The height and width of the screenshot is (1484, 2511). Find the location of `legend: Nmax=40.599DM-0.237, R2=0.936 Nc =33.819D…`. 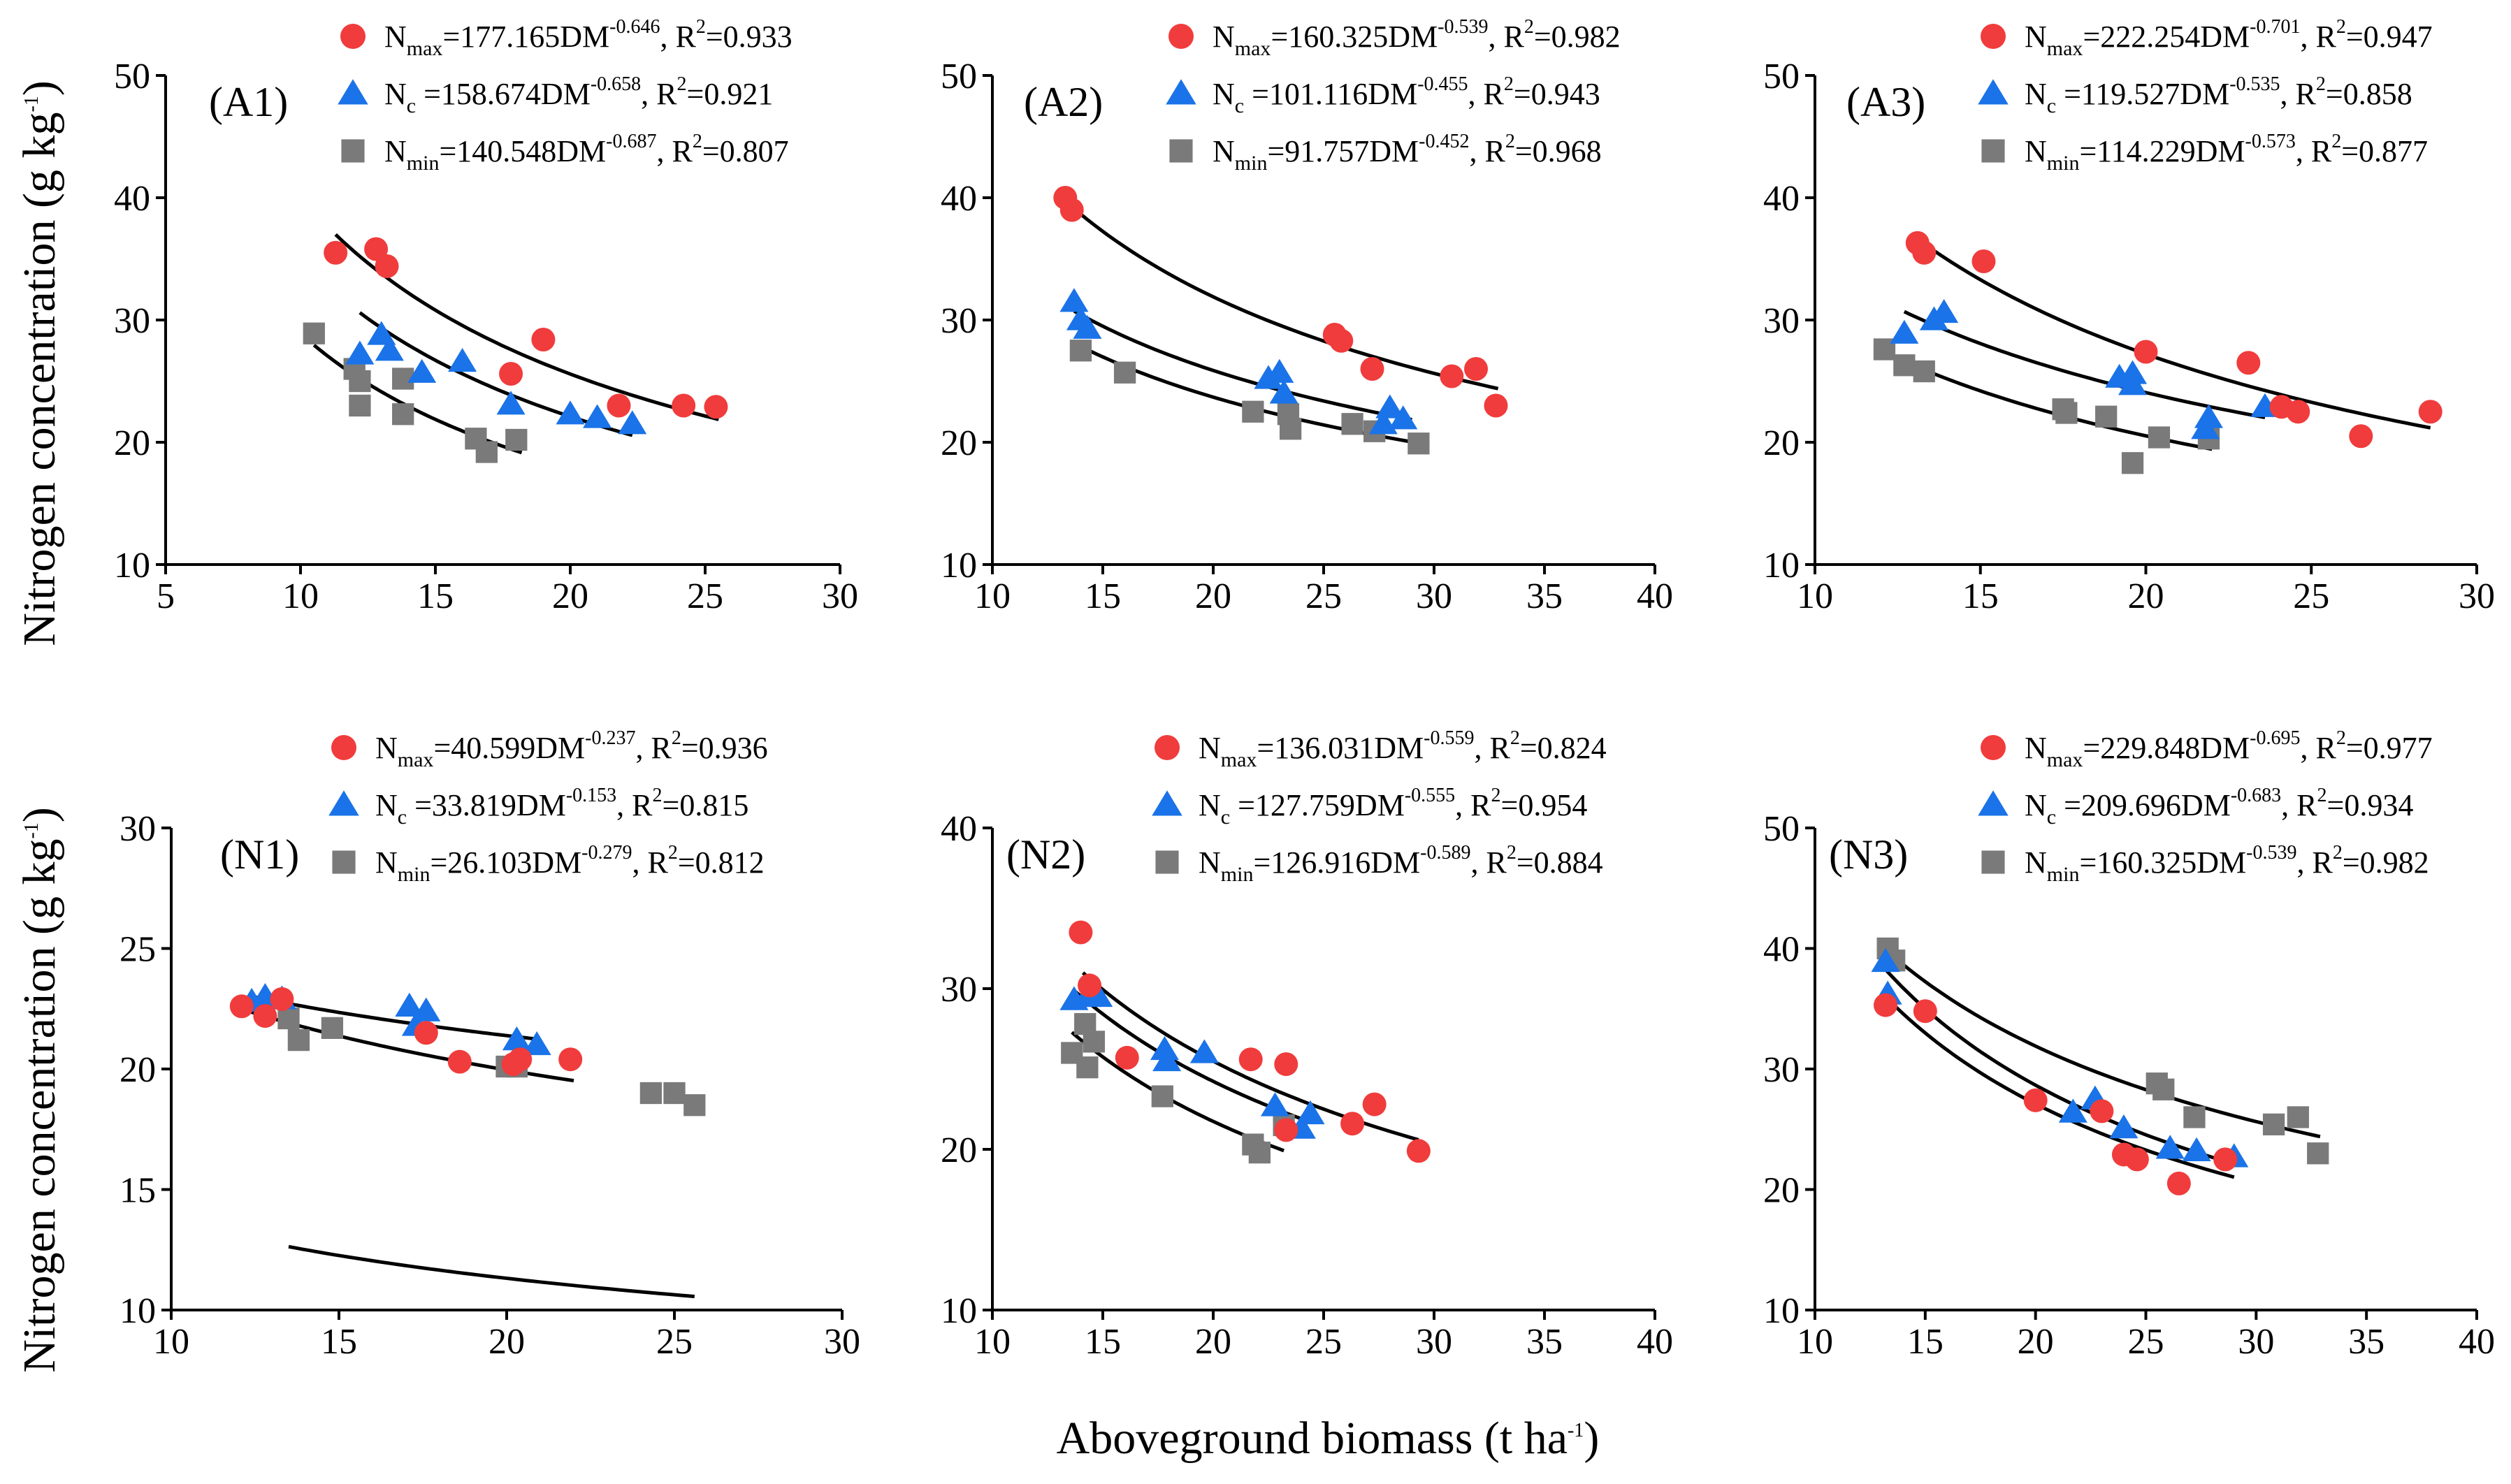

legend: Nmax=40.599DM-0.237, R2=0.936 Nc =33.819D… is located at coordinates (548, 806).